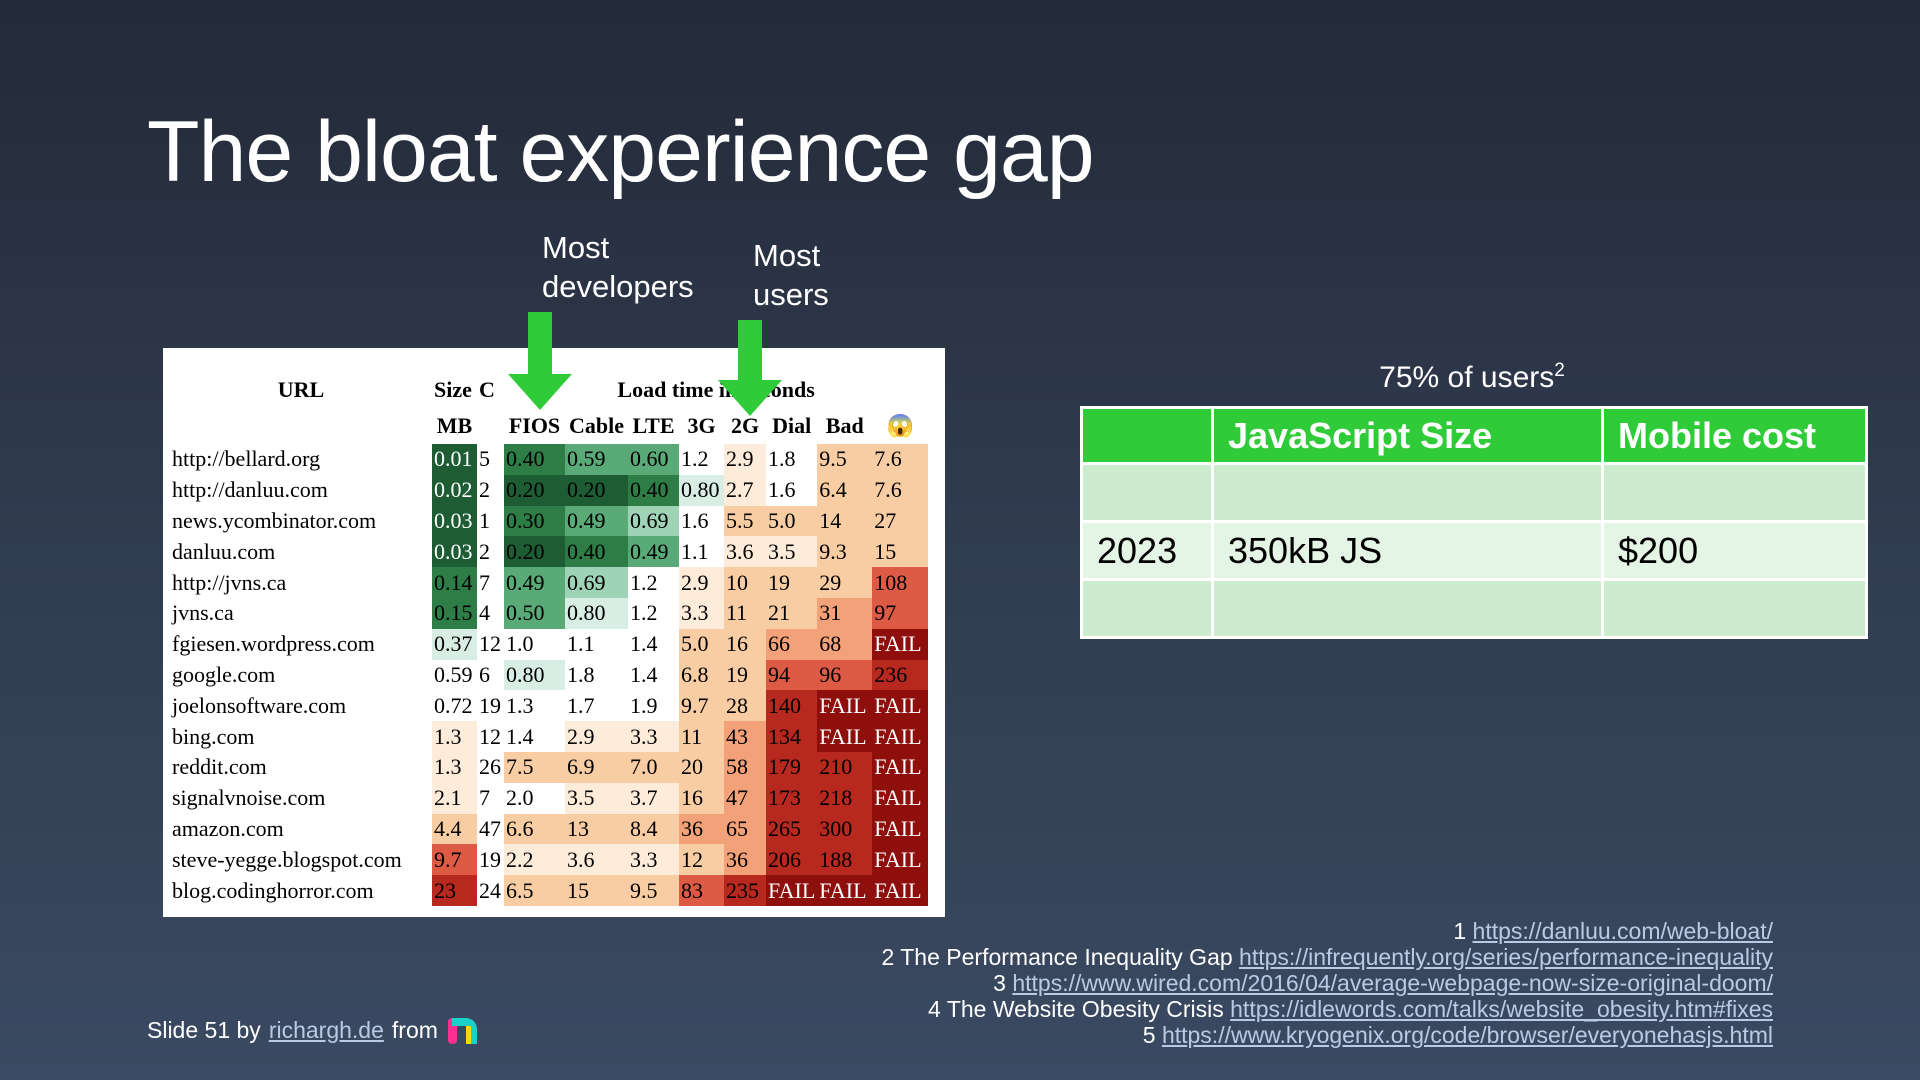  I want to click on load-time-cell: 179, so click(792, 767).